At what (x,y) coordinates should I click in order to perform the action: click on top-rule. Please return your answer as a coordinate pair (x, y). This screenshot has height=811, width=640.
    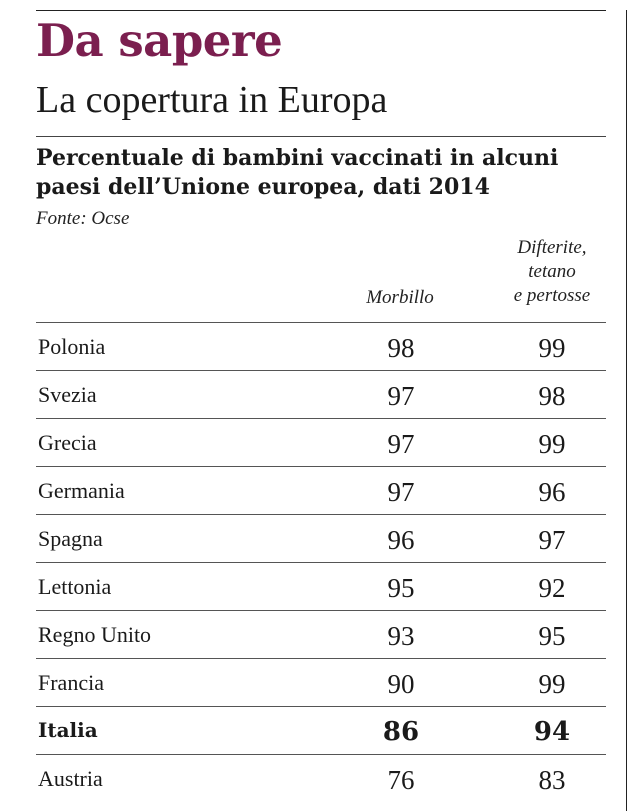
    Looking at the image, I should click on (321, 10).